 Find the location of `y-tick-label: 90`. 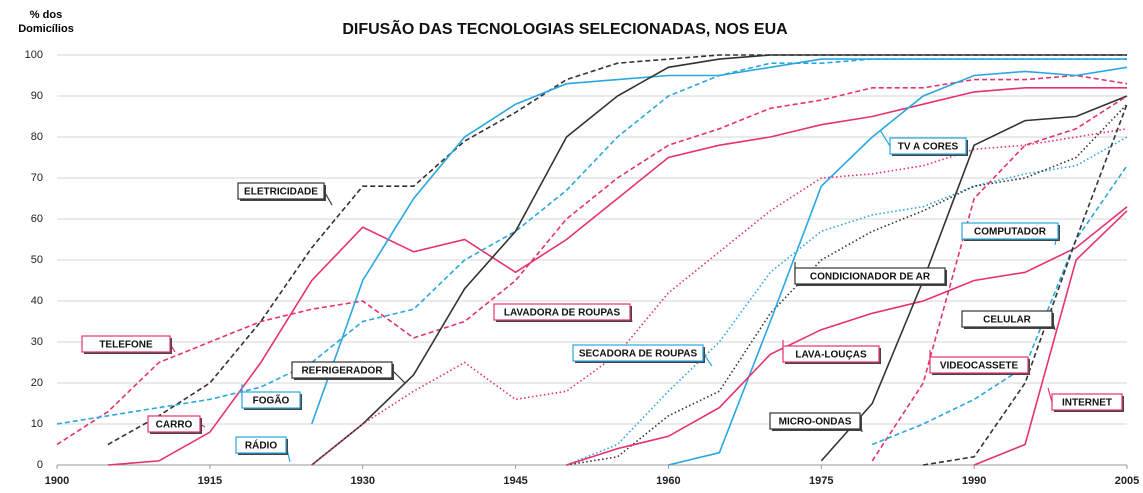

y-tick-label: 90 is located at coordinates (37, 96).